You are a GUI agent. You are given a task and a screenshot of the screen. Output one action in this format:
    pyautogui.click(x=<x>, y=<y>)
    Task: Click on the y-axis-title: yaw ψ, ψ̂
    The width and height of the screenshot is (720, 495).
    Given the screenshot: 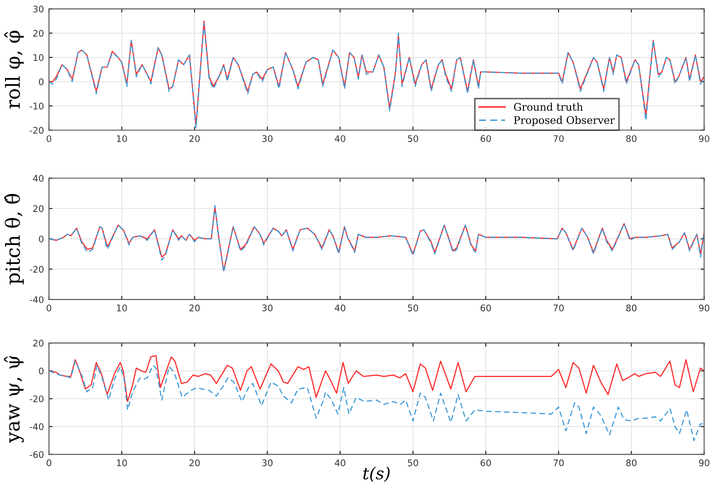 What is the action you would take?
    pyautogui.click(x=14, y=399)
    